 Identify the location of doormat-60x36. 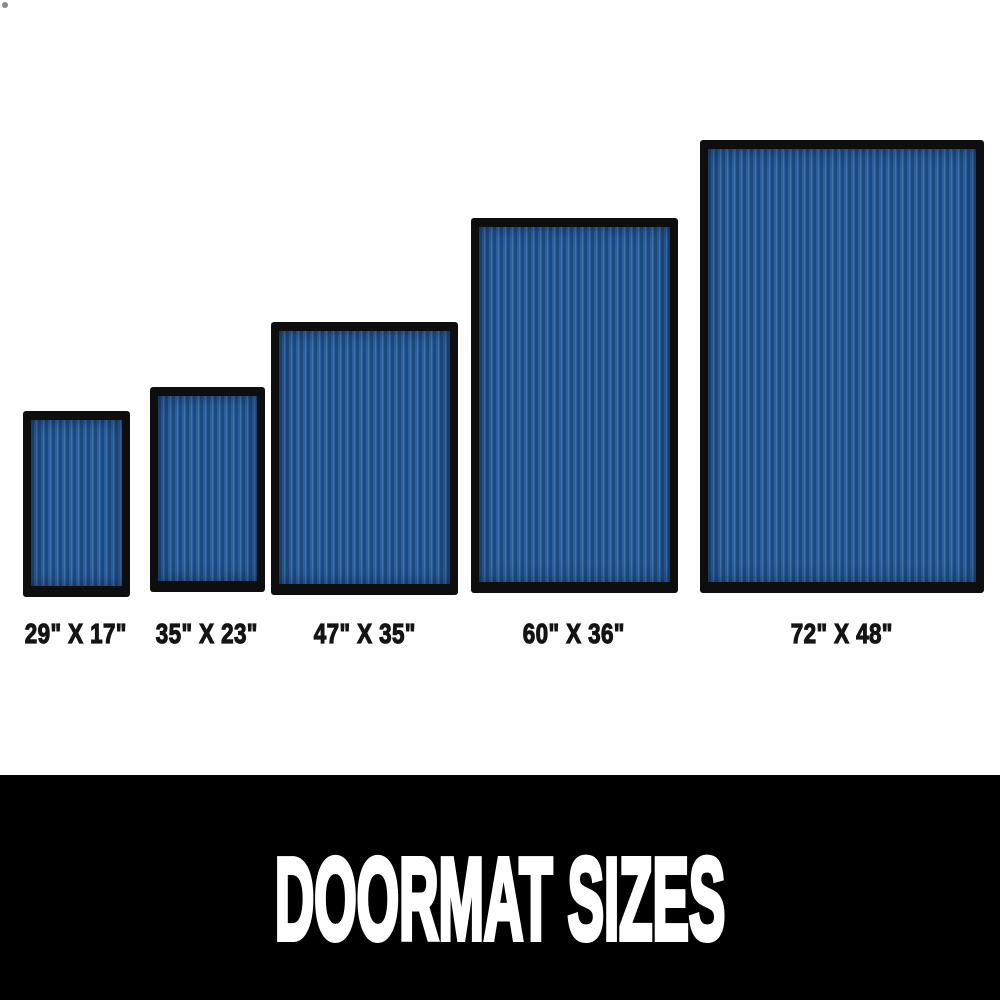
(574, 405).